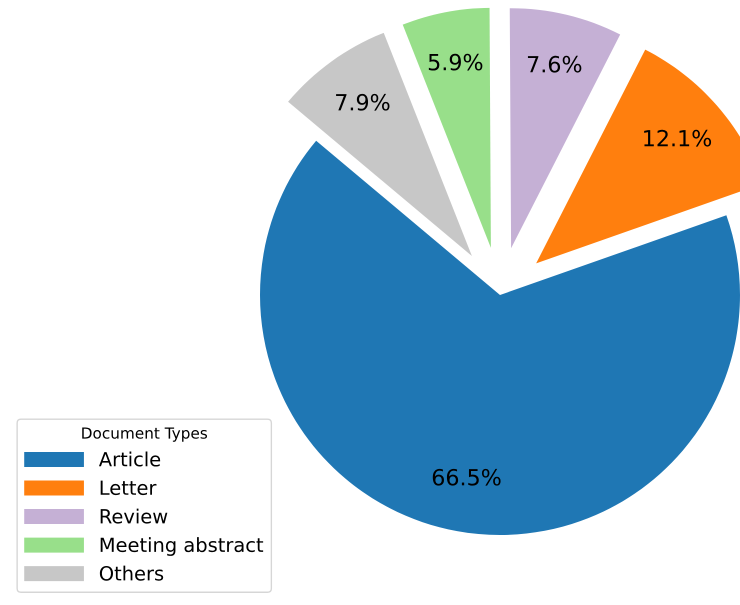 Image resolution: width=740 pixels, height=605 pixels. Describe the element at coordinates (363, 102) in the screenshot. I see `data-label: 7.9%` at that location.